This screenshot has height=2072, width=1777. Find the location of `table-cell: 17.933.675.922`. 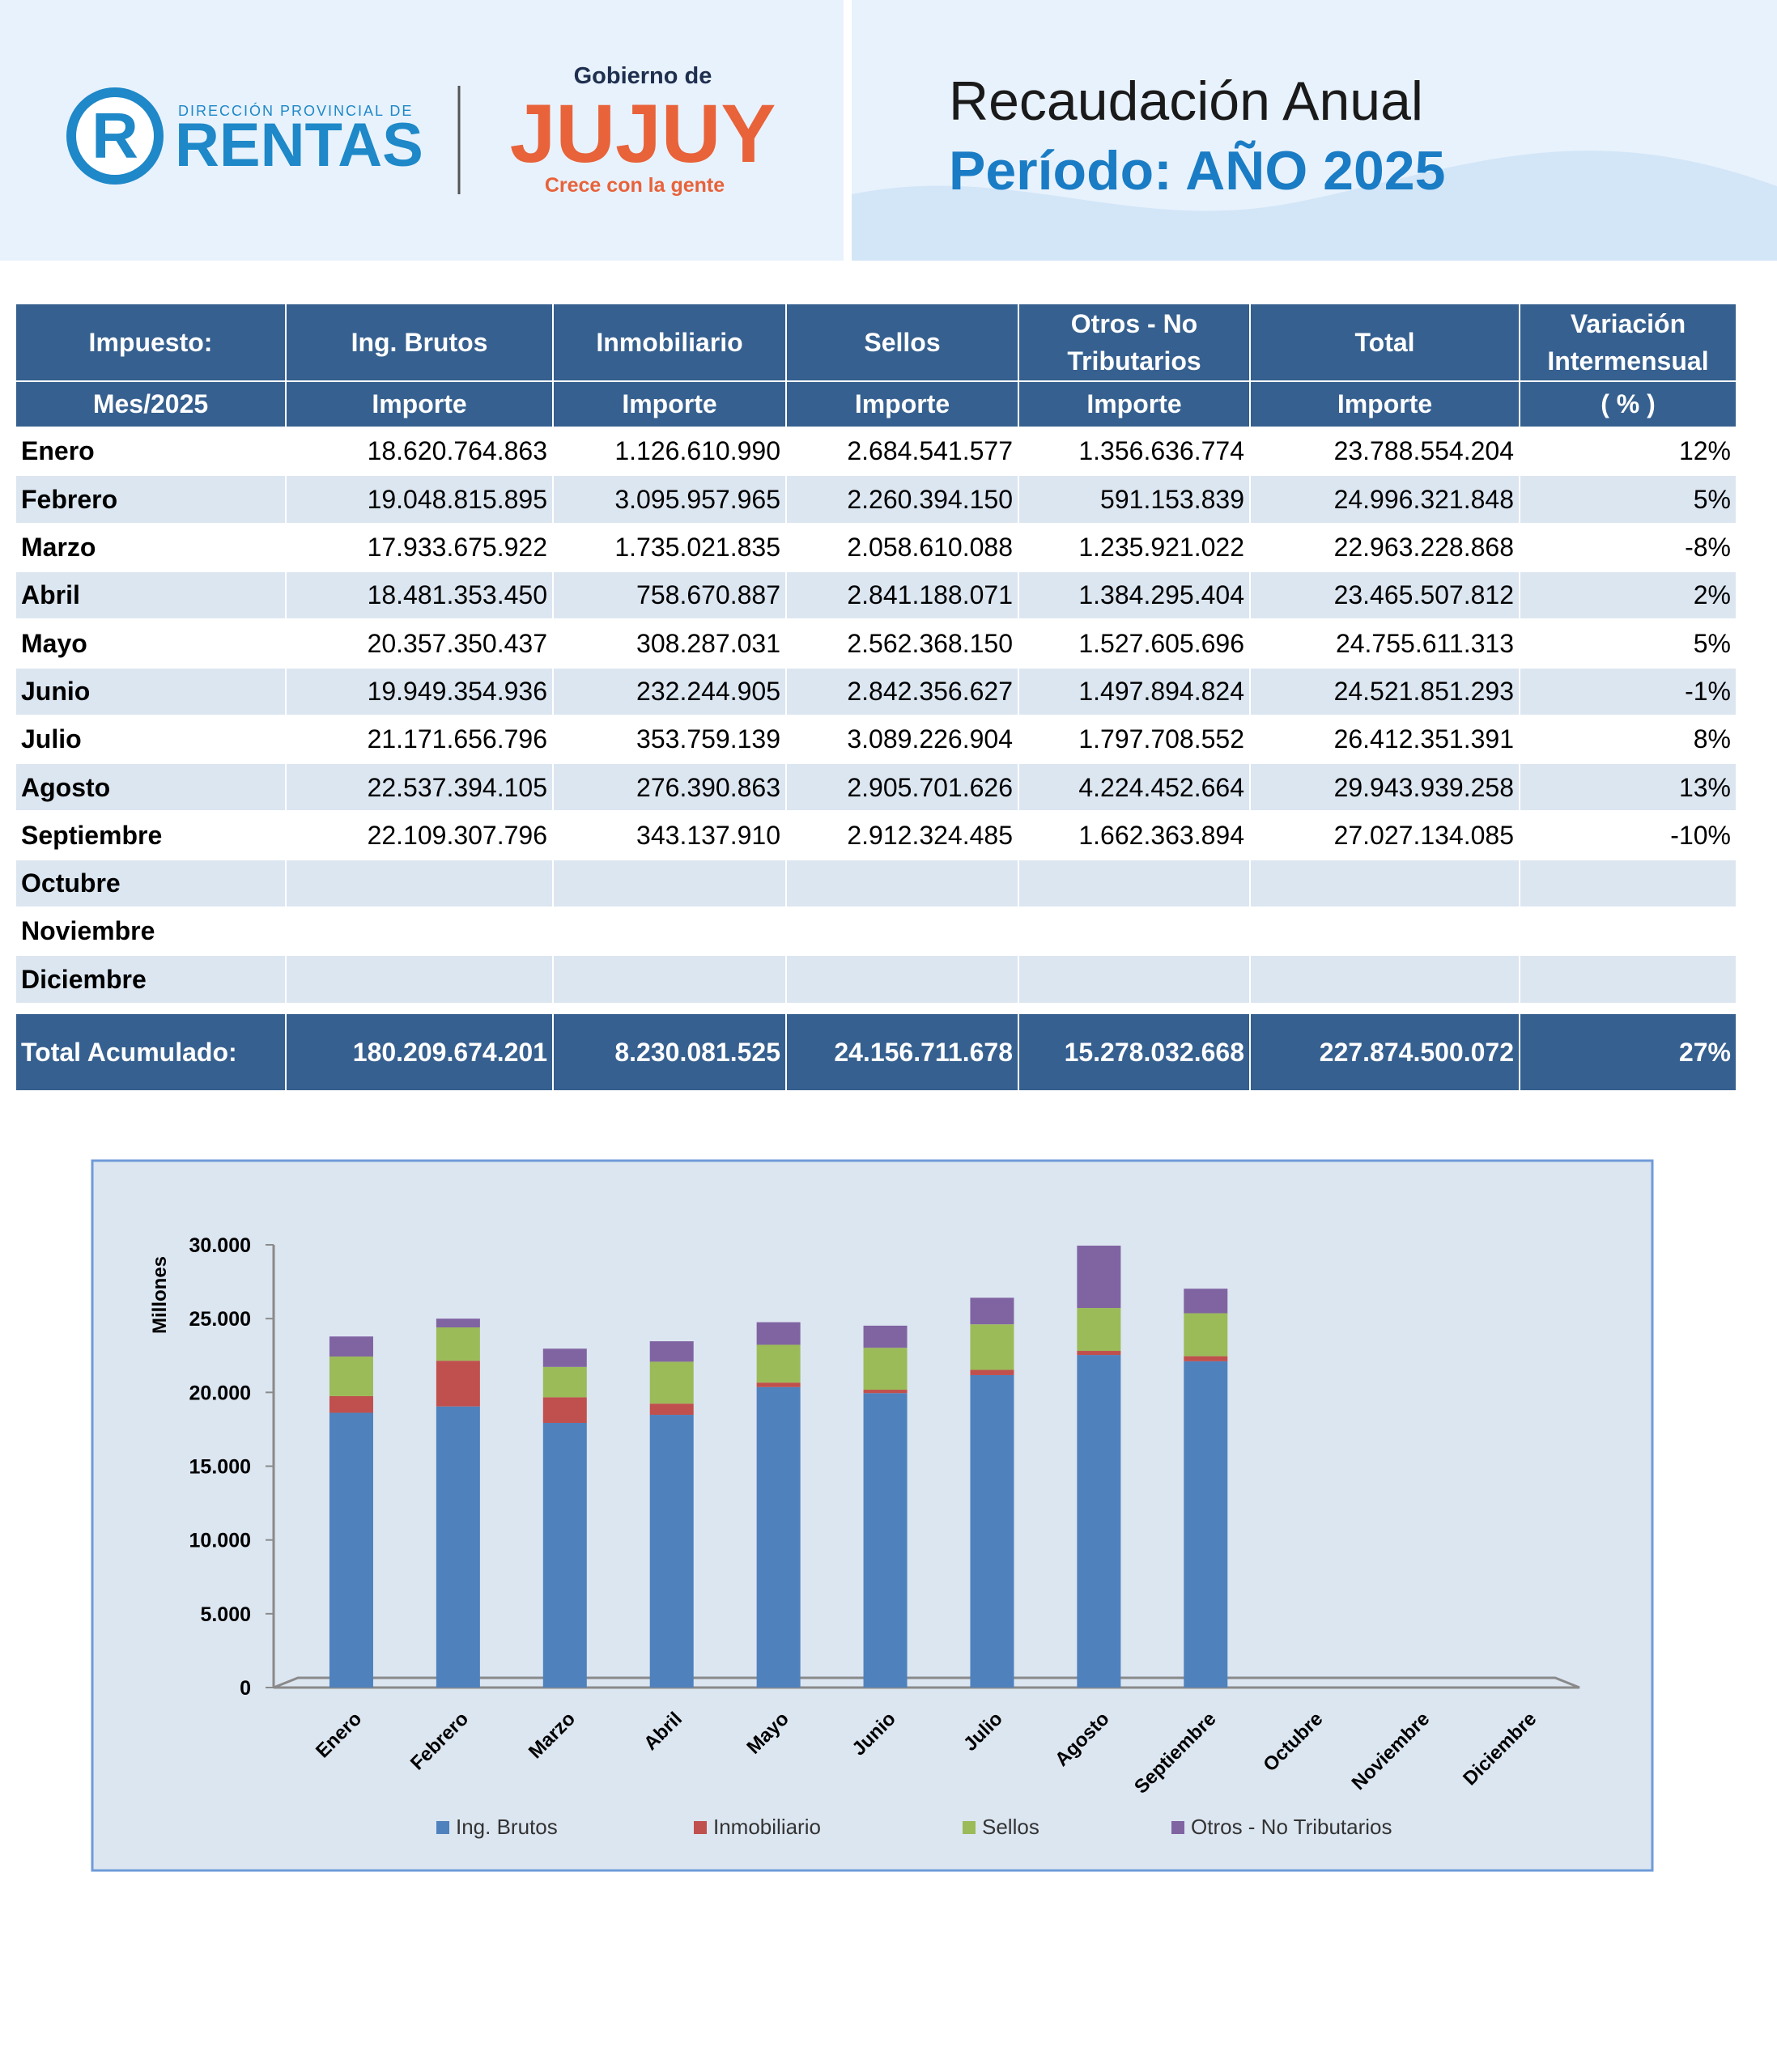

table-cell: 17.933.675.922 is located at coordinates (421, 548).